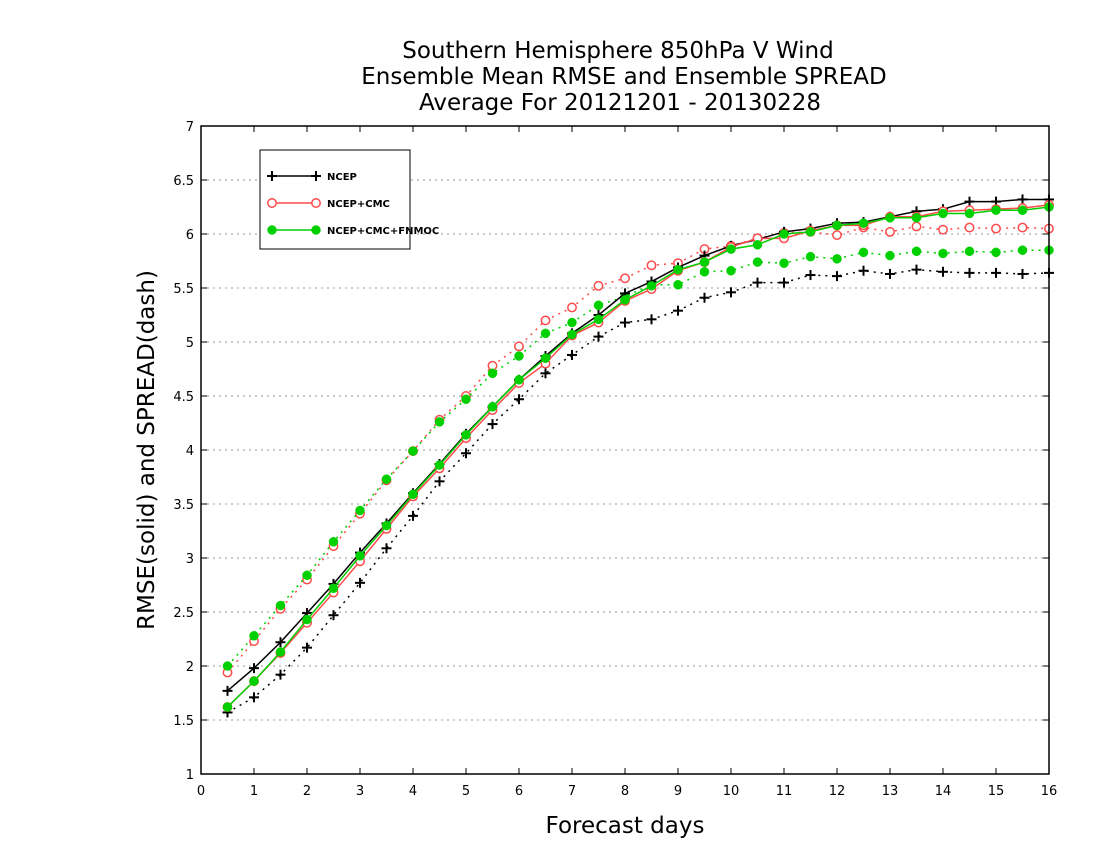 This screenshot has height=854, width=1100. I want to click on legend-box, so click(335, 199).